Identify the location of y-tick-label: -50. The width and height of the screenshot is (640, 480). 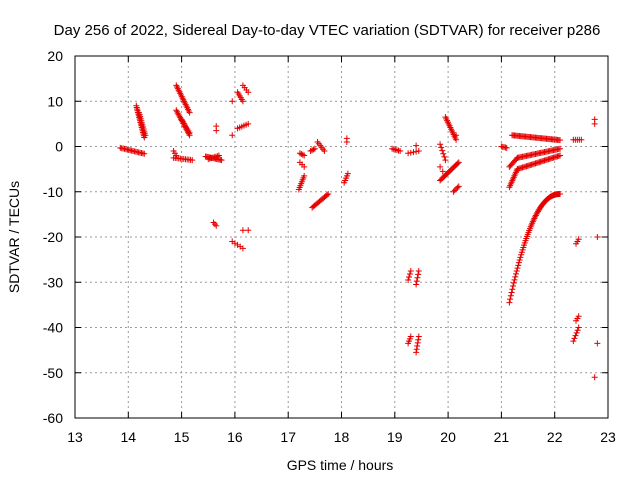
(53, 373).